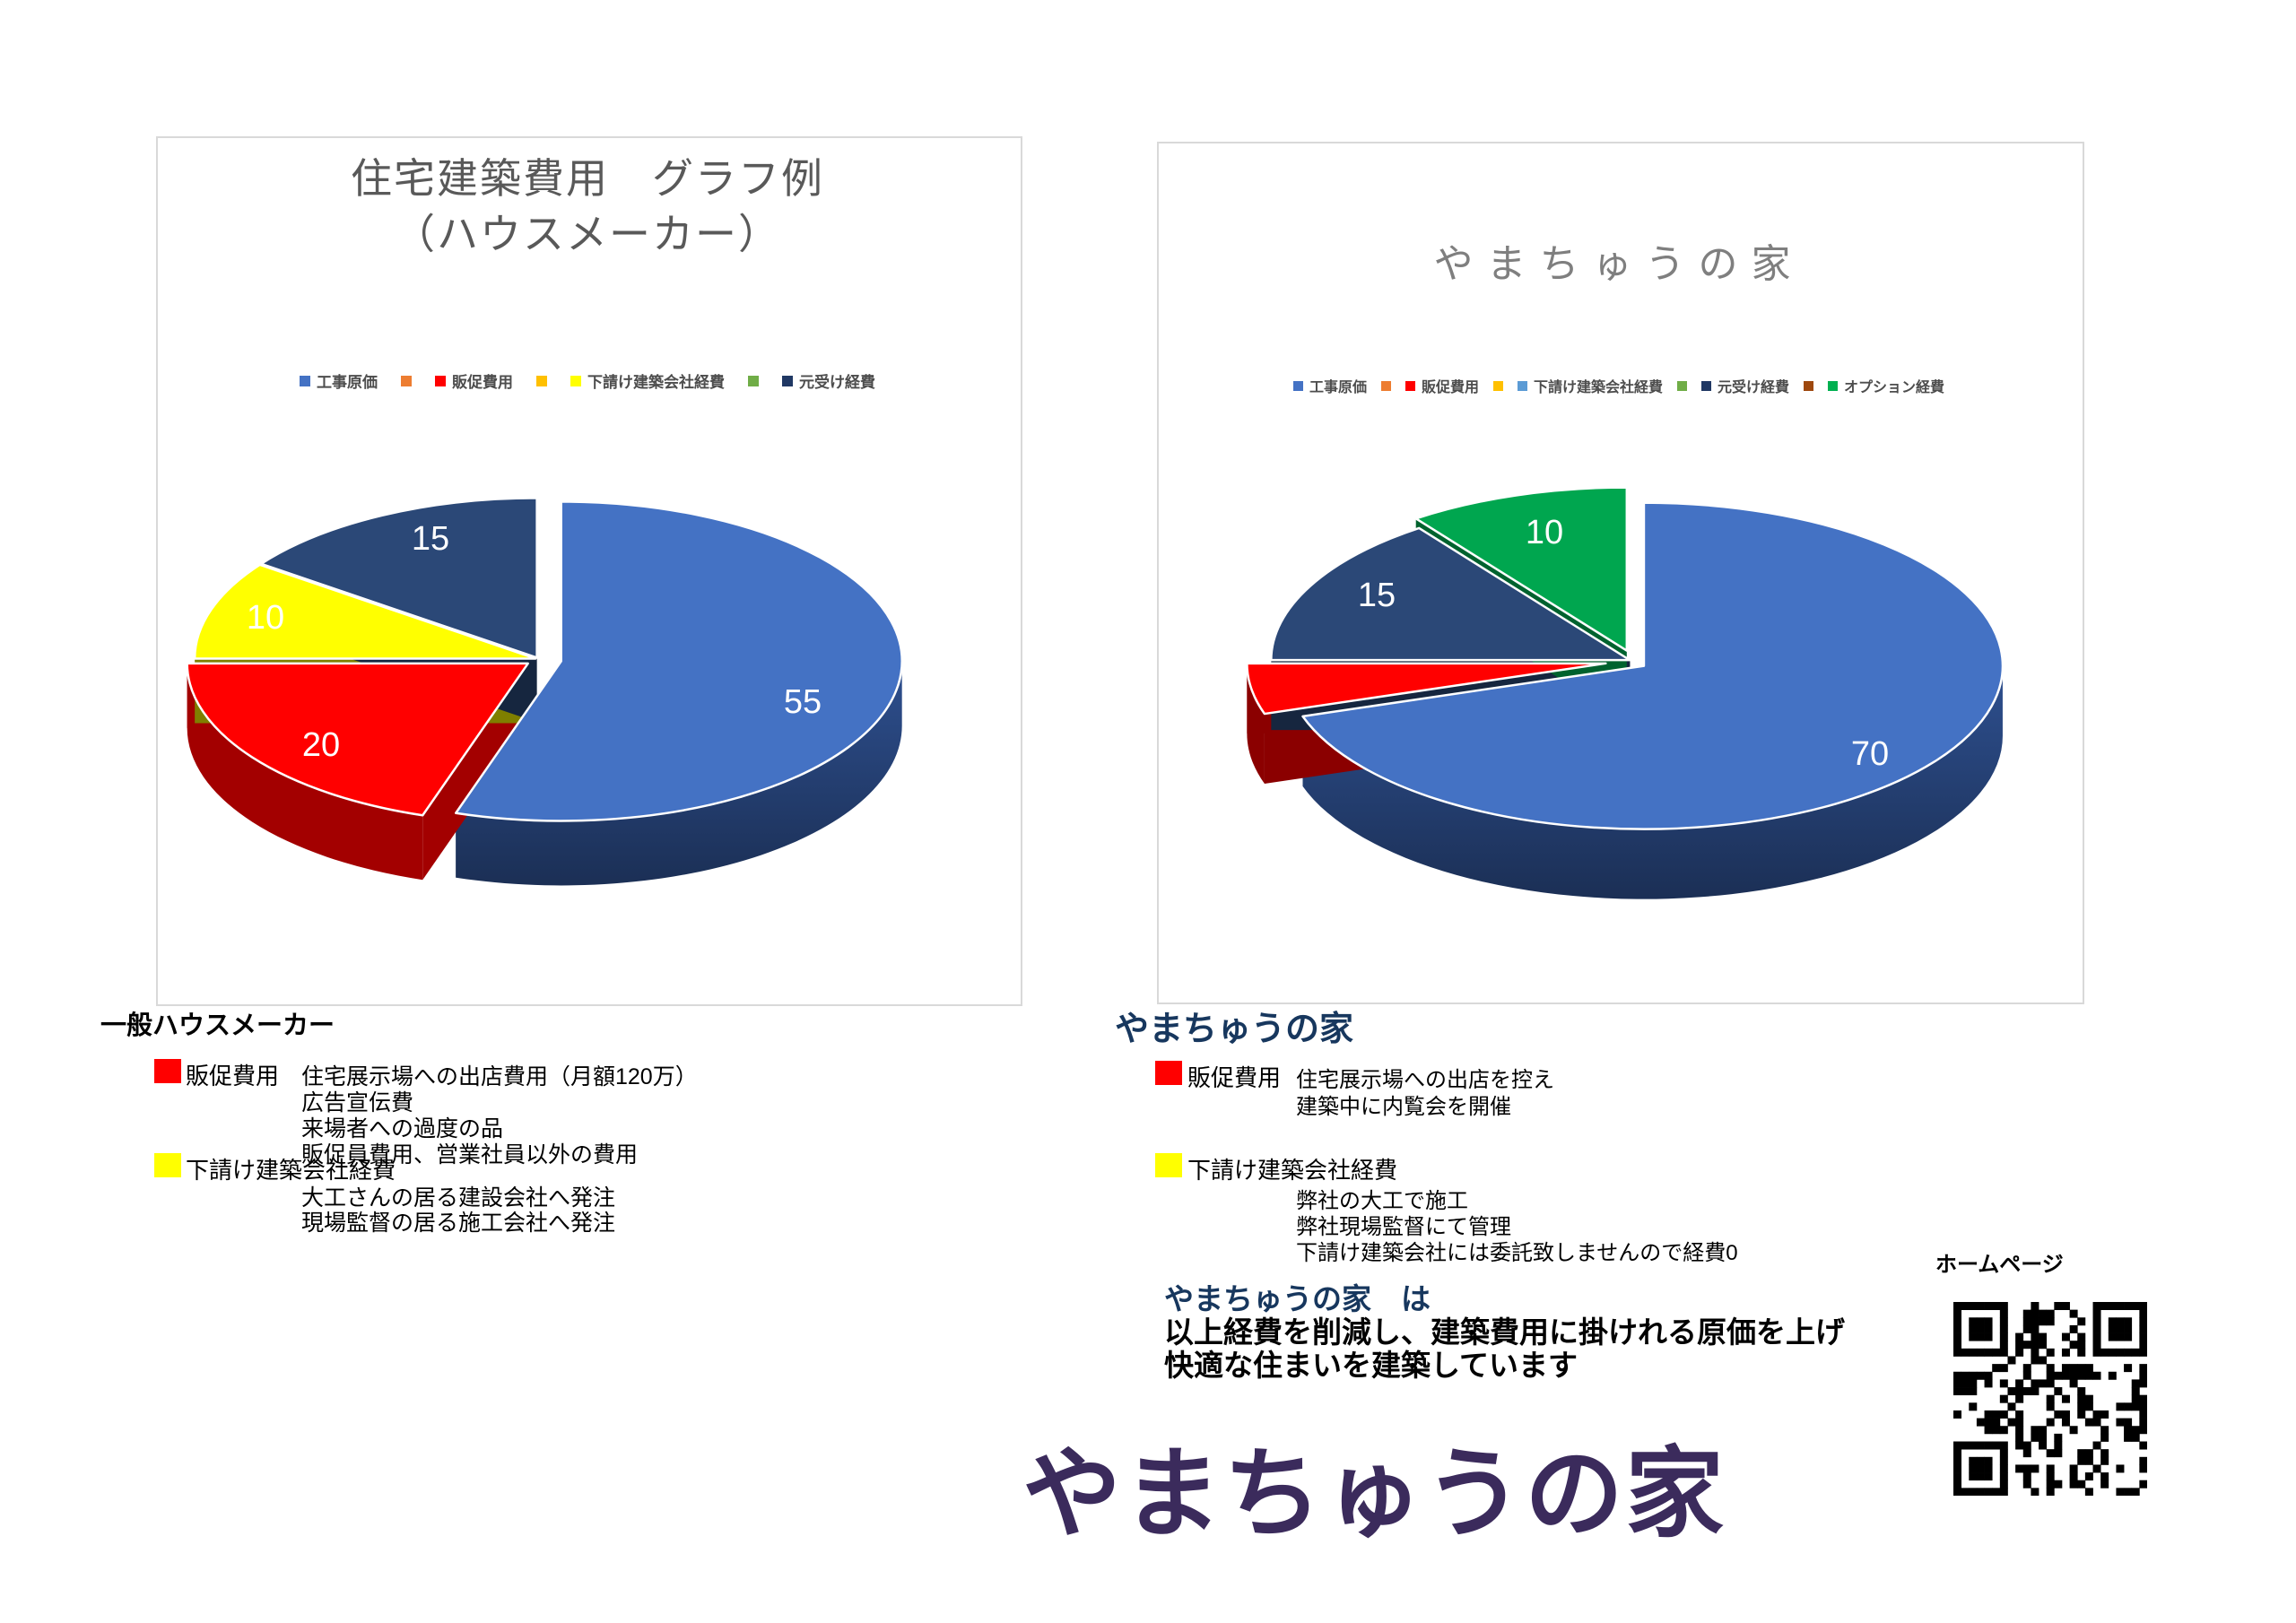 This screenshot has width=2296, height=1623. What do you see at coordinates (1292, 1170) in the screenshot?
I see `note-label: 下請け建築会社経費` at bounding box center [1292, 1170].